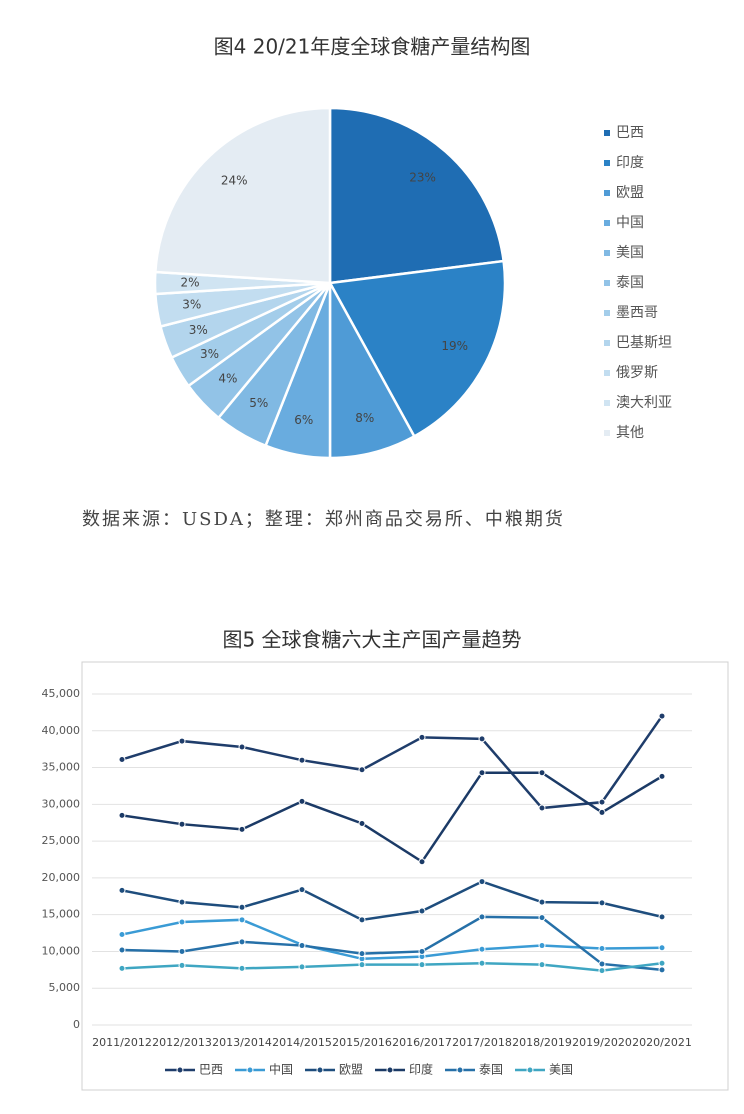 This screenshot has height=1114, width=744. I want to click on legend-label: 澳大利亚, so click(644, 403).